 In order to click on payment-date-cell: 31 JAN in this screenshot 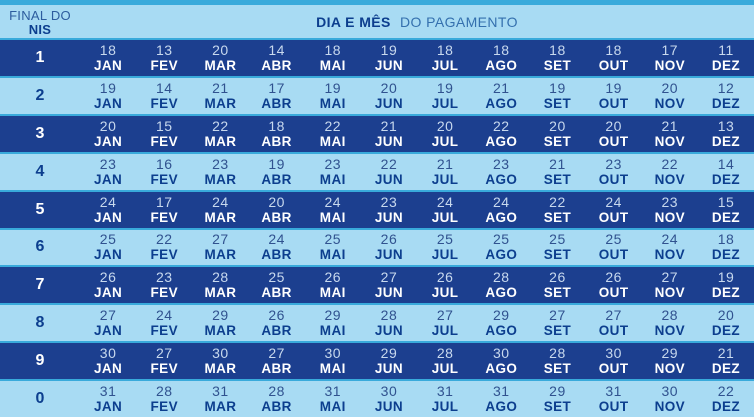, I will do `click(108, 399)`.